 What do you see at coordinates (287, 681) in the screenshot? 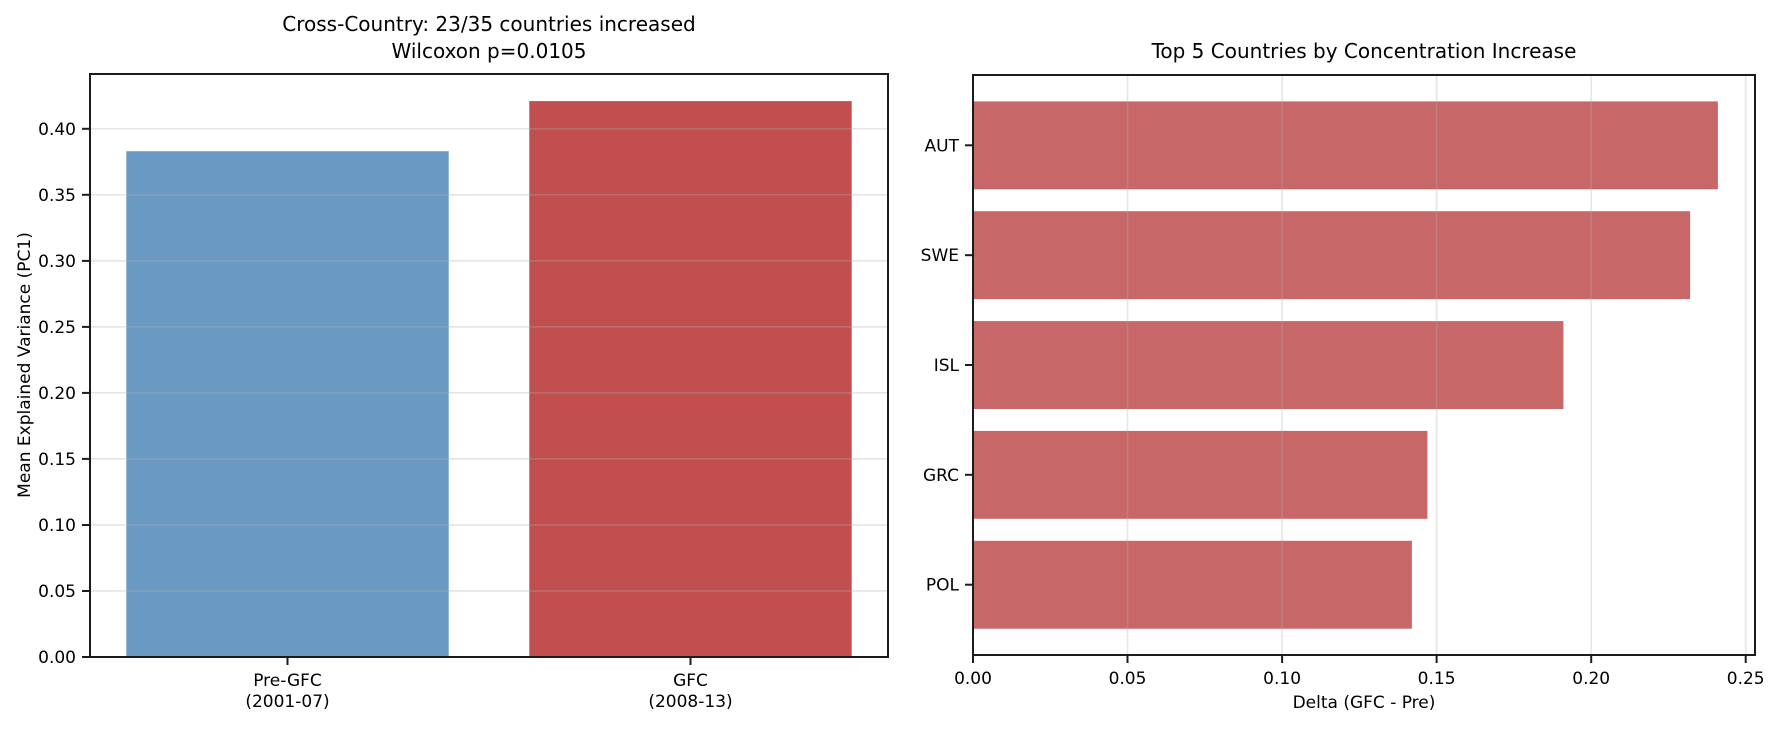
I see `category-label-pre-gfc: Pre-GFC` at bounding box center [287, 681].